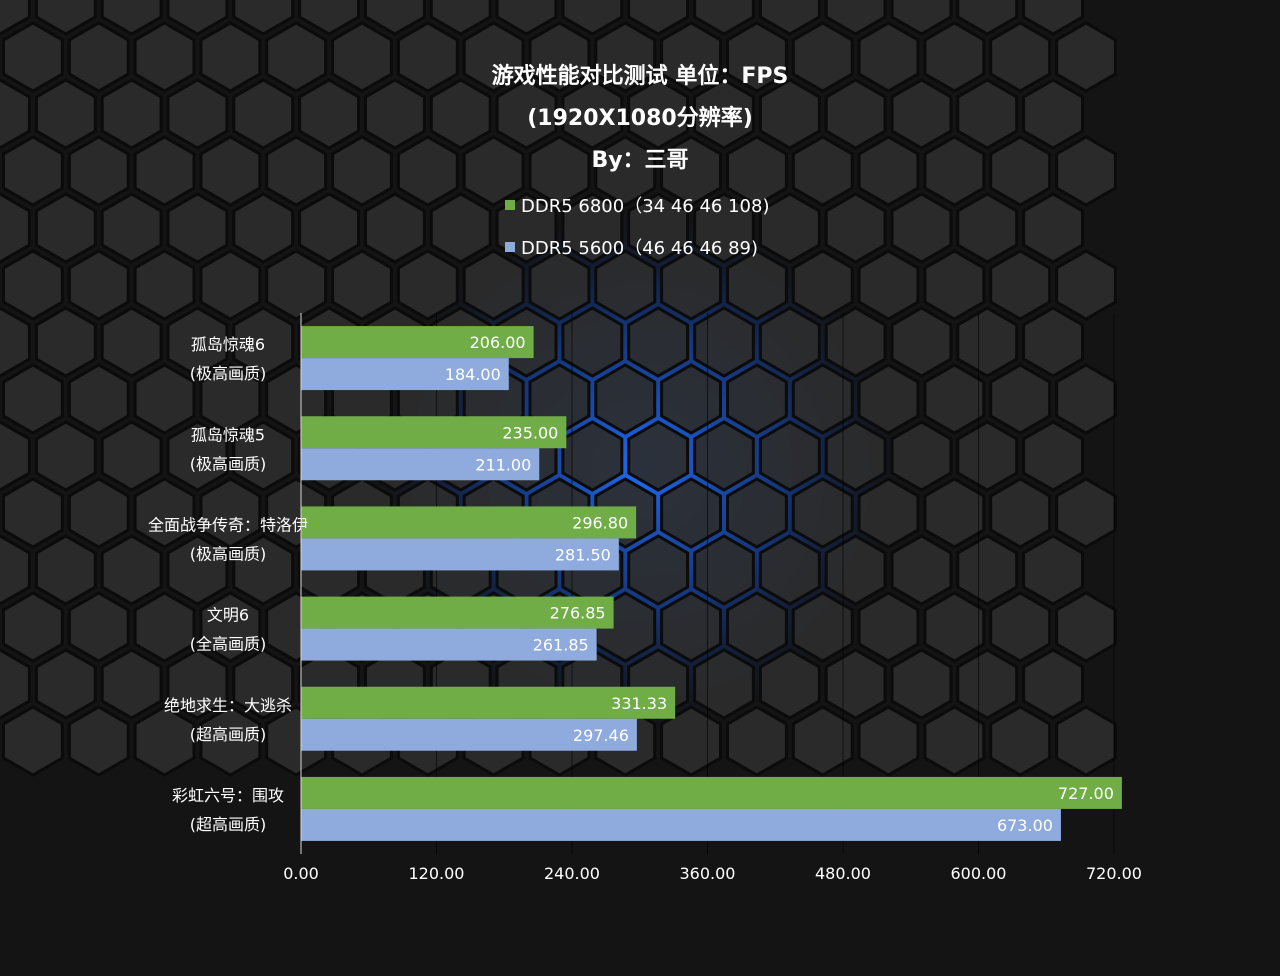  I want to click on category-label: 文明6, so click(228, 615).